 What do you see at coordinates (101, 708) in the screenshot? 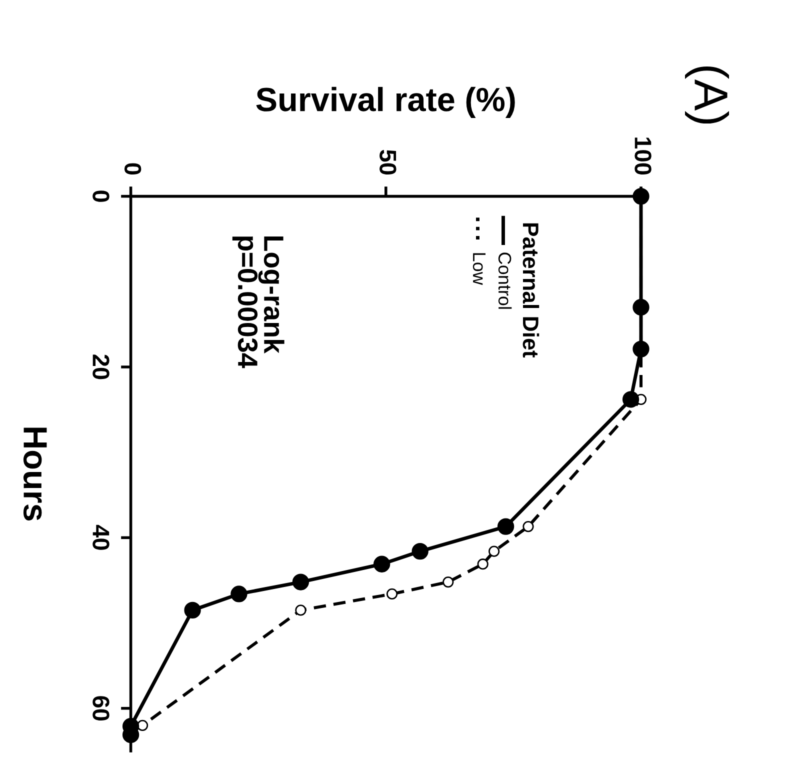
I see `y-tick-label: 60` at bounding box center [101, 708].